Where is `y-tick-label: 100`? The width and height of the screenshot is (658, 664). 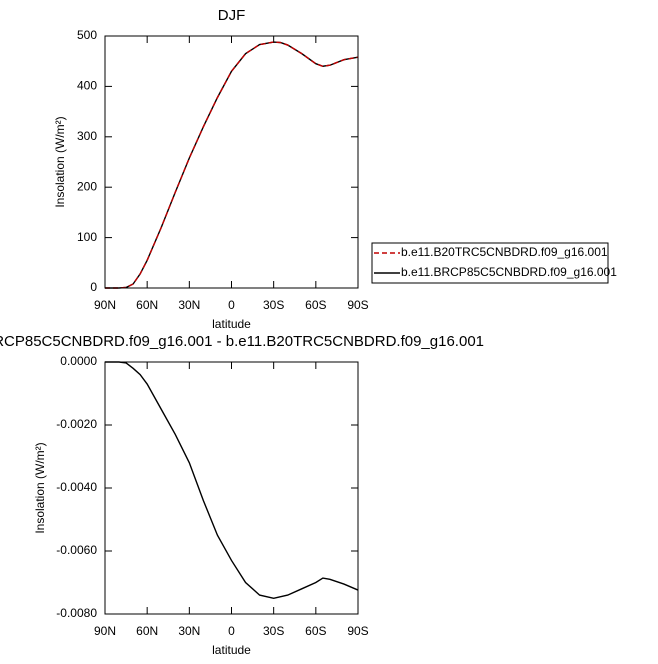 y-tick-label: 100 is located at coordinates (87, 237).